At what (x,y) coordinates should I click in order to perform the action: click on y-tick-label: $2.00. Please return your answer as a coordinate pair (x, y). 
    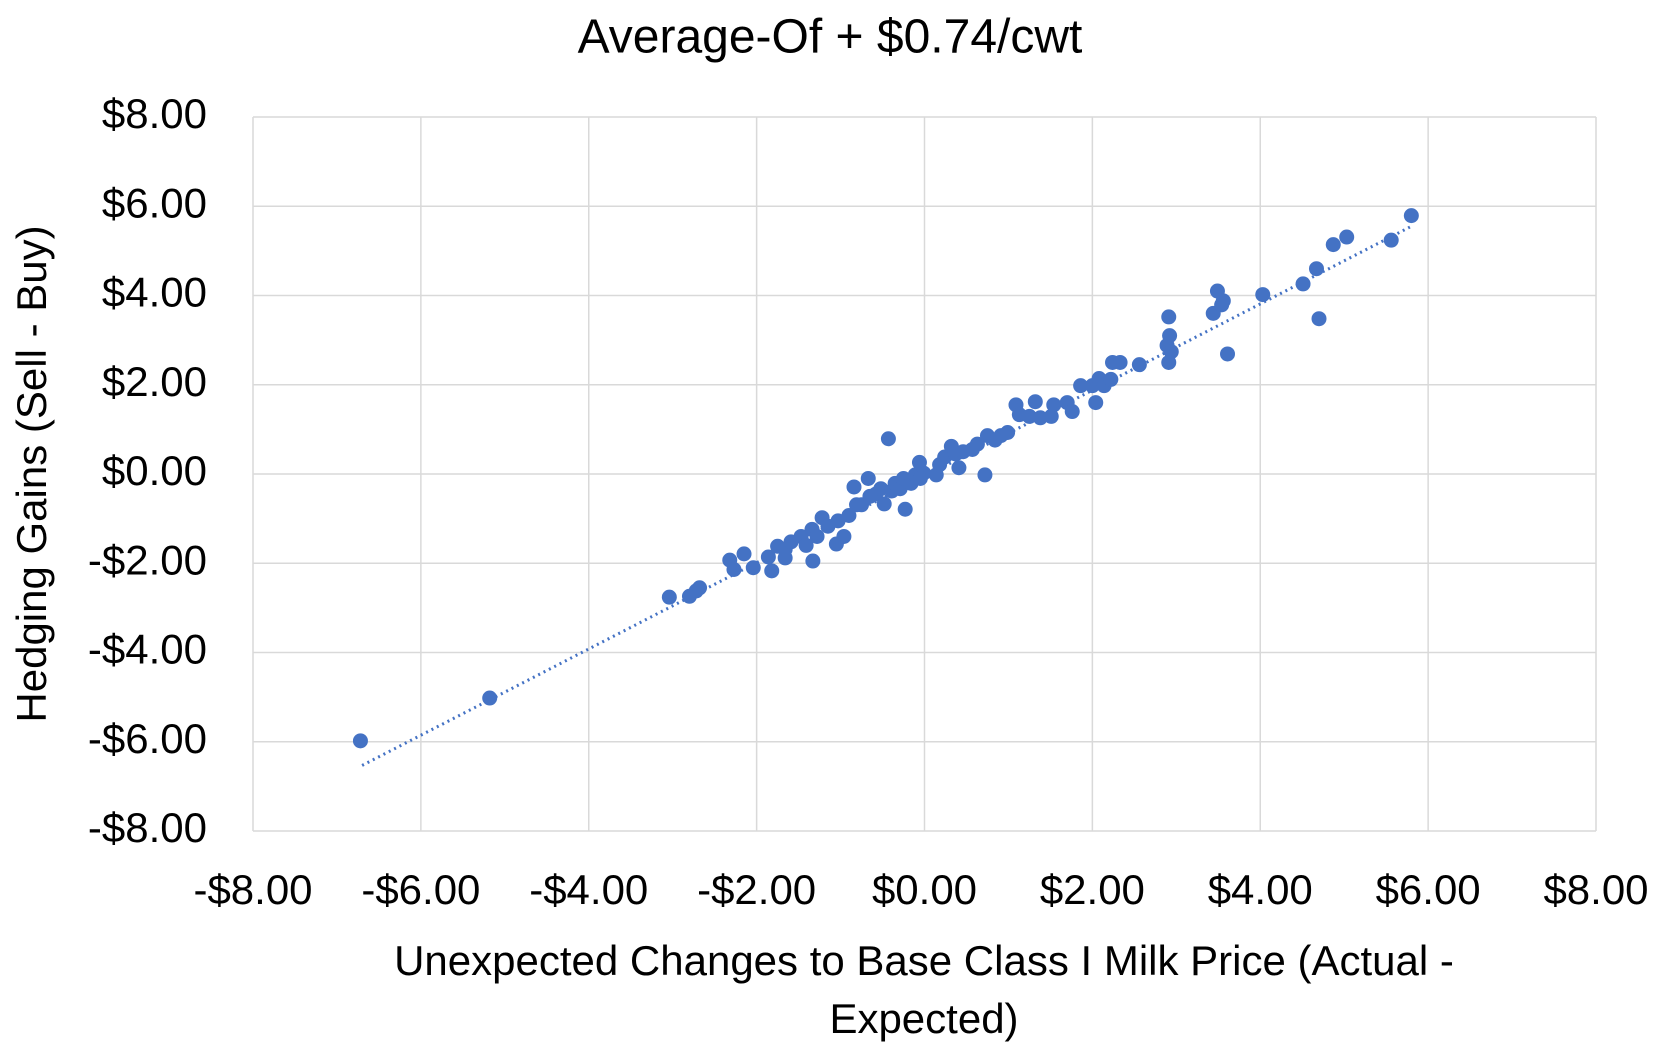
    Looking at the image, I should click on (154, 381).